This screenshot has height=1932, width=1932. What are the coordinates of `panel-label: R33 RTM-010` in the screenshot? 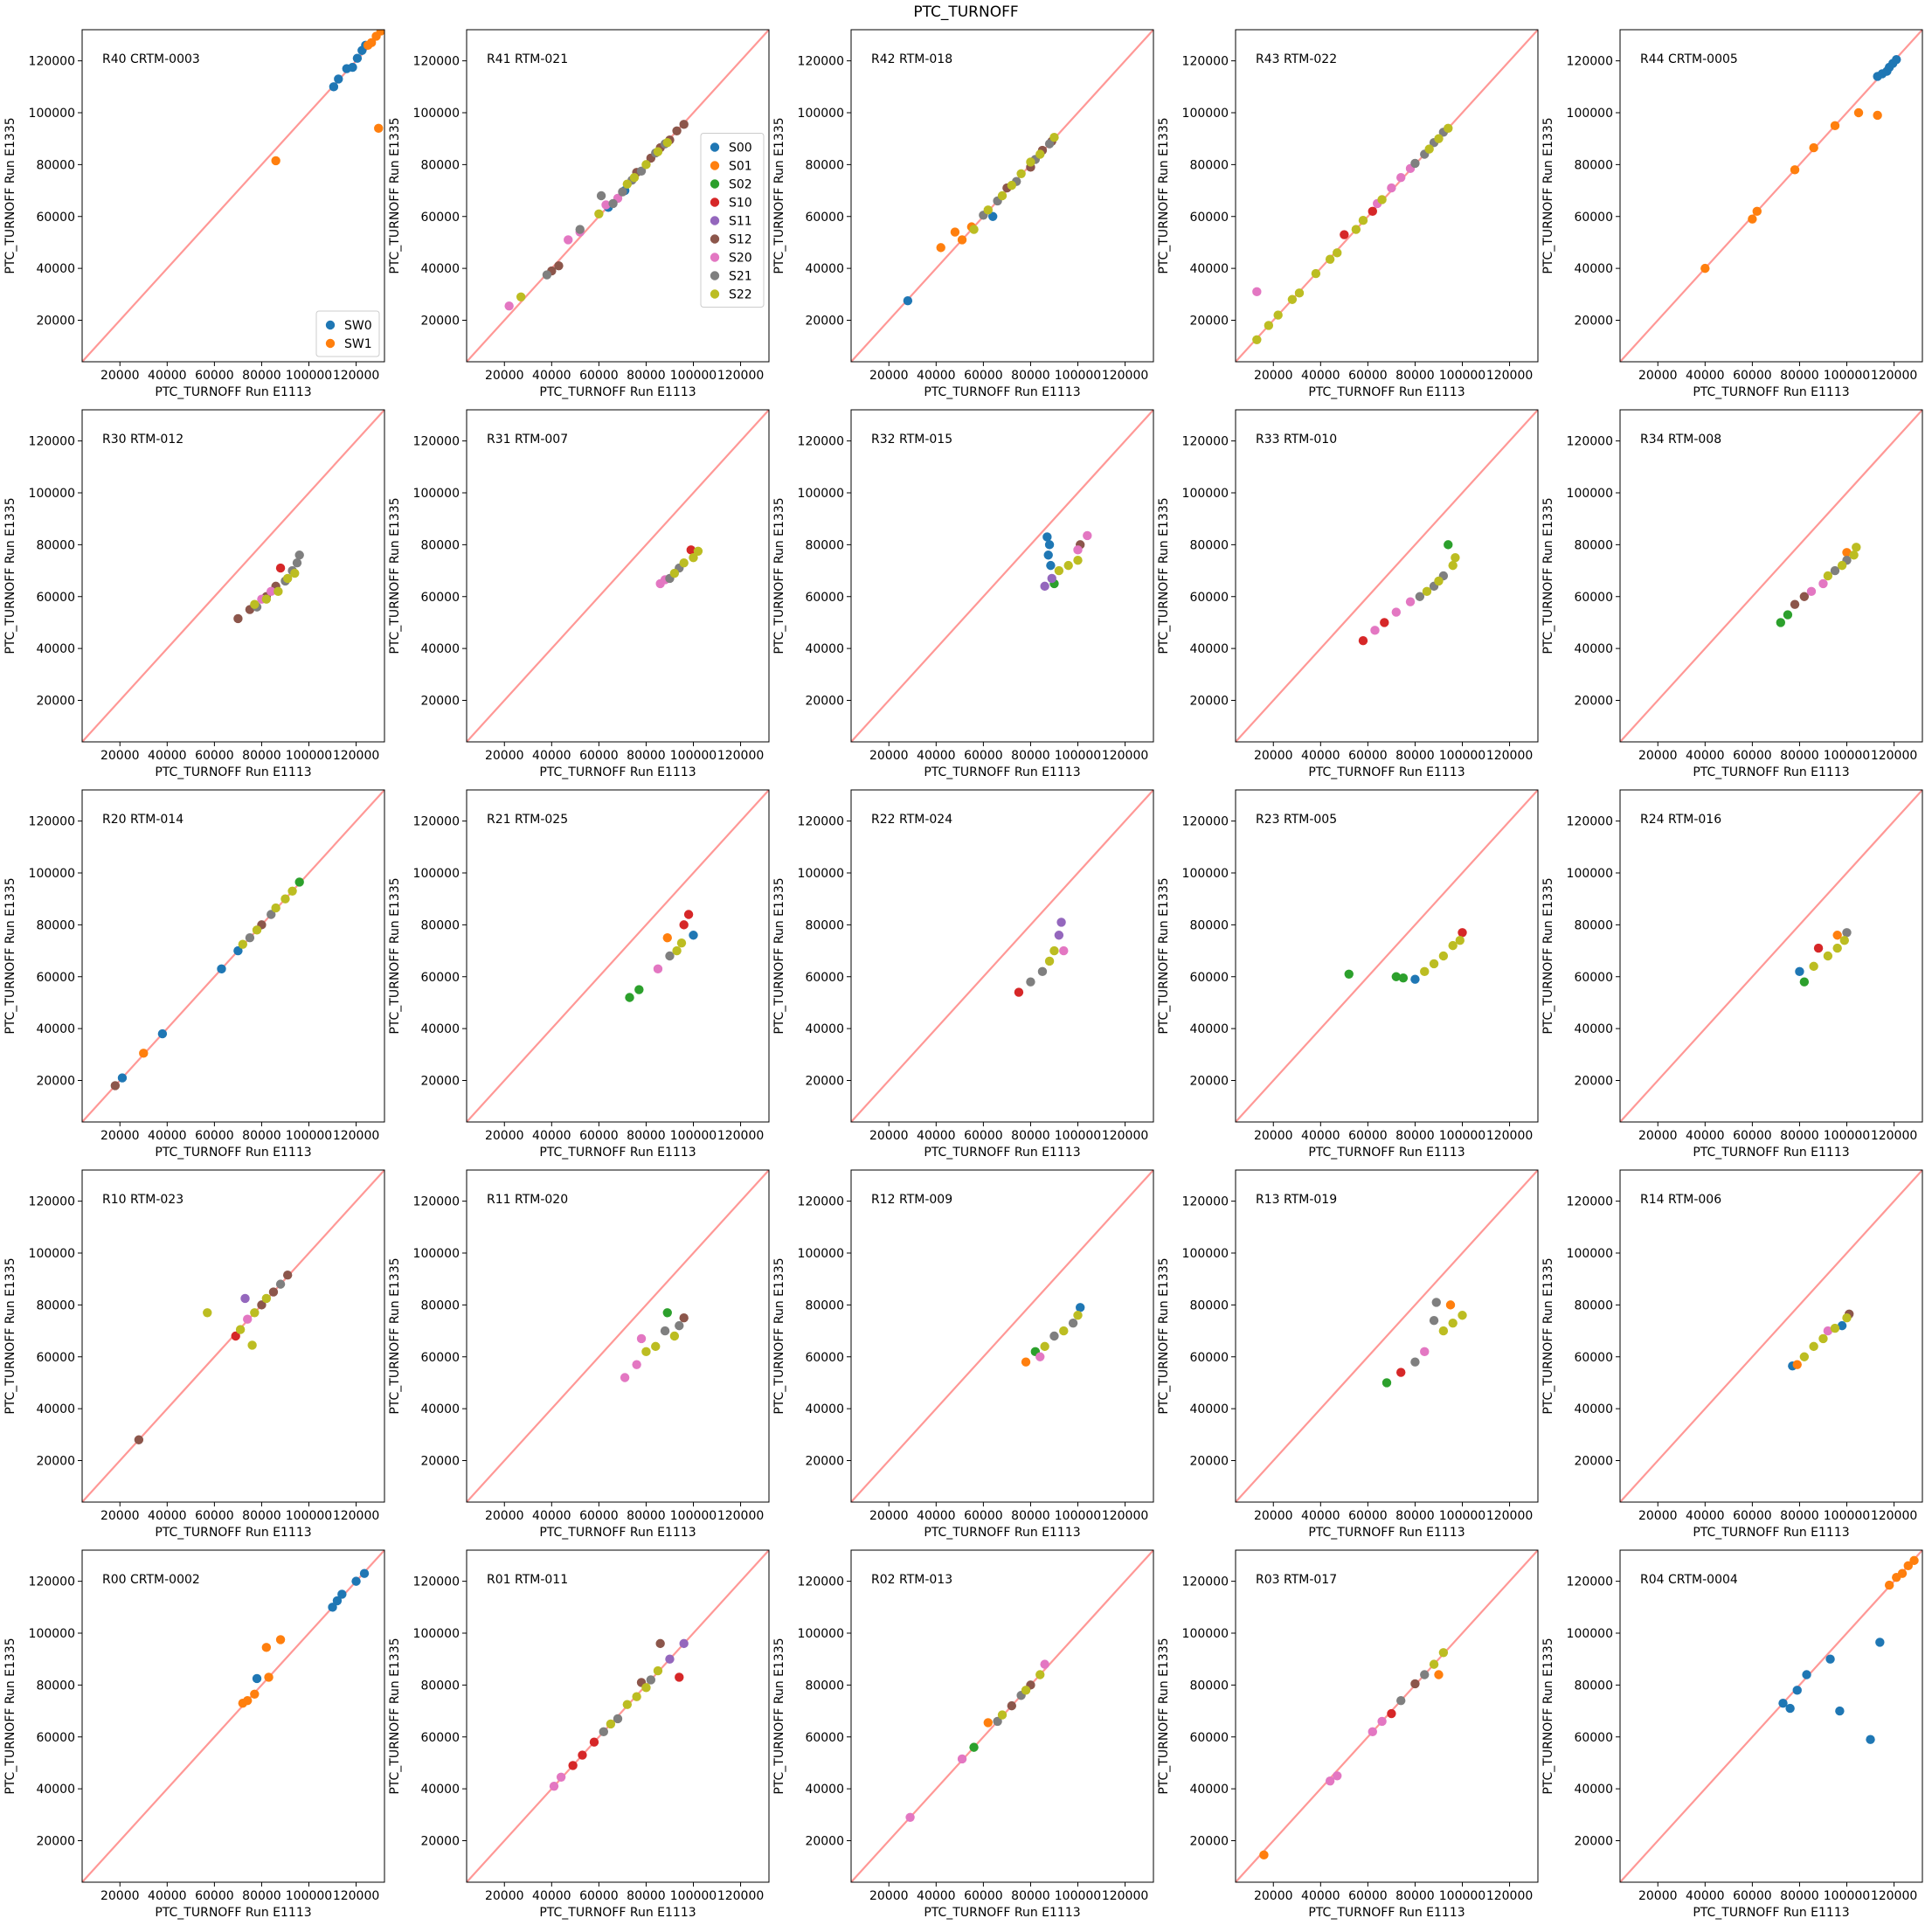 It's located at (1296, 440).